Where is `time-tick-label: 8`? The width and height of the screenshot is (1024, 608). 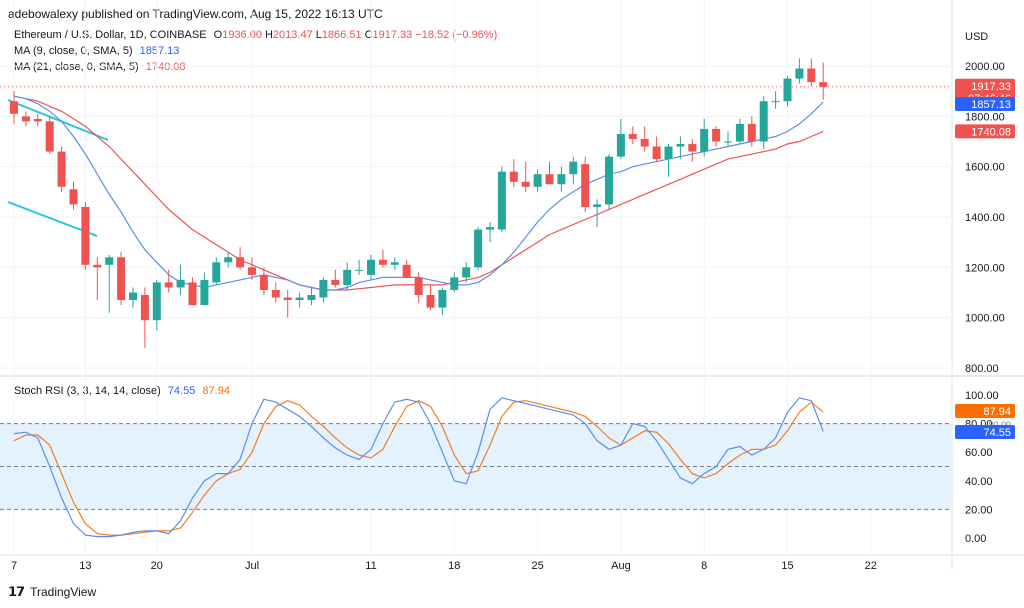 time-tick-label: 8 is located at coordinates (704, 566).